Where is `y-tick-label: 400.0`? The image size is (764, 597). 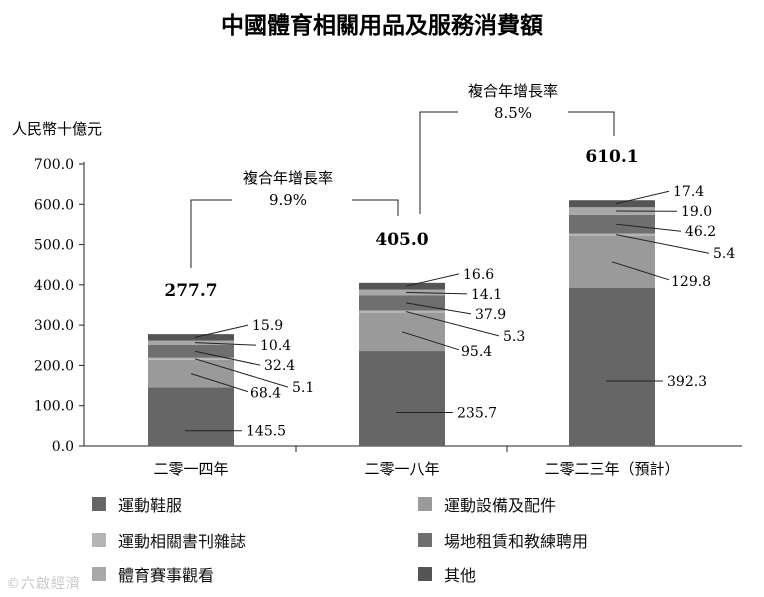 y-tick-label: 400.0 is located at coordinates (54, 286).